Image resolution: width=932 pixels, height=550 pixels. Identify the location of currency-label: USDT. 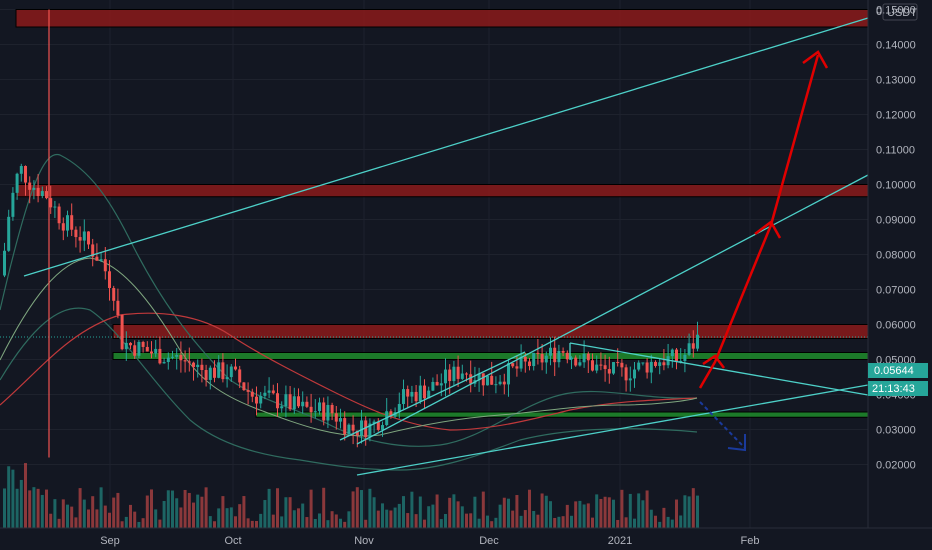
(902, 13).